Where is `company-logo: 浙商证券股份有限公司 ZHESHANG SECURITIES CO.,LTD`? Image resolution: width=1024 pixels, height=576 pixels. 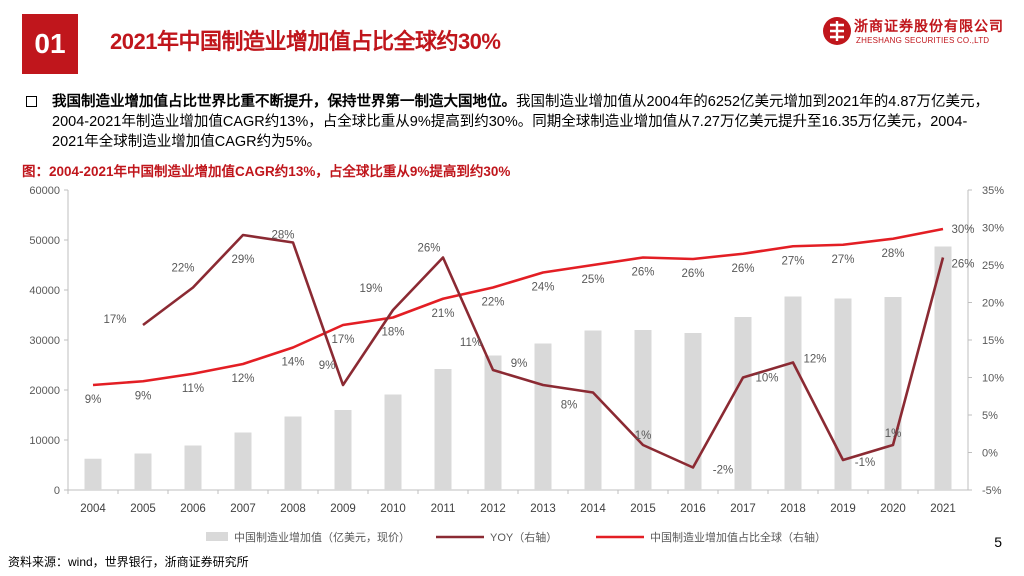 company-logo: 浙商证券股份有限公司 ZHESHANG SECURITIES CO.,LTD is located at coordinates (917, 32).